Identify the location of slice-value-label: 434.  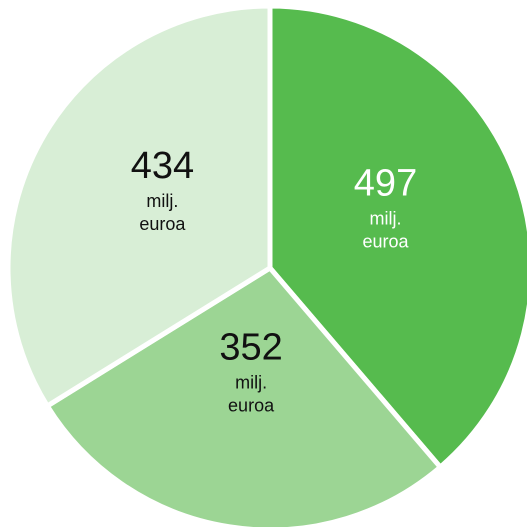
(162, 166).